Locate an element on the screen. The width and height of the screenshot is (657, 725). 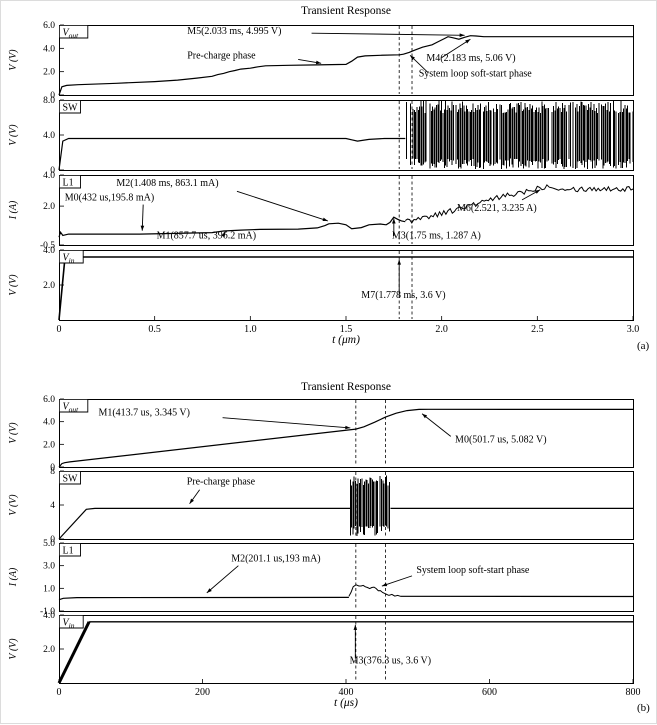
y-tick-label: 5.0 is located at coordinates (49, 544).